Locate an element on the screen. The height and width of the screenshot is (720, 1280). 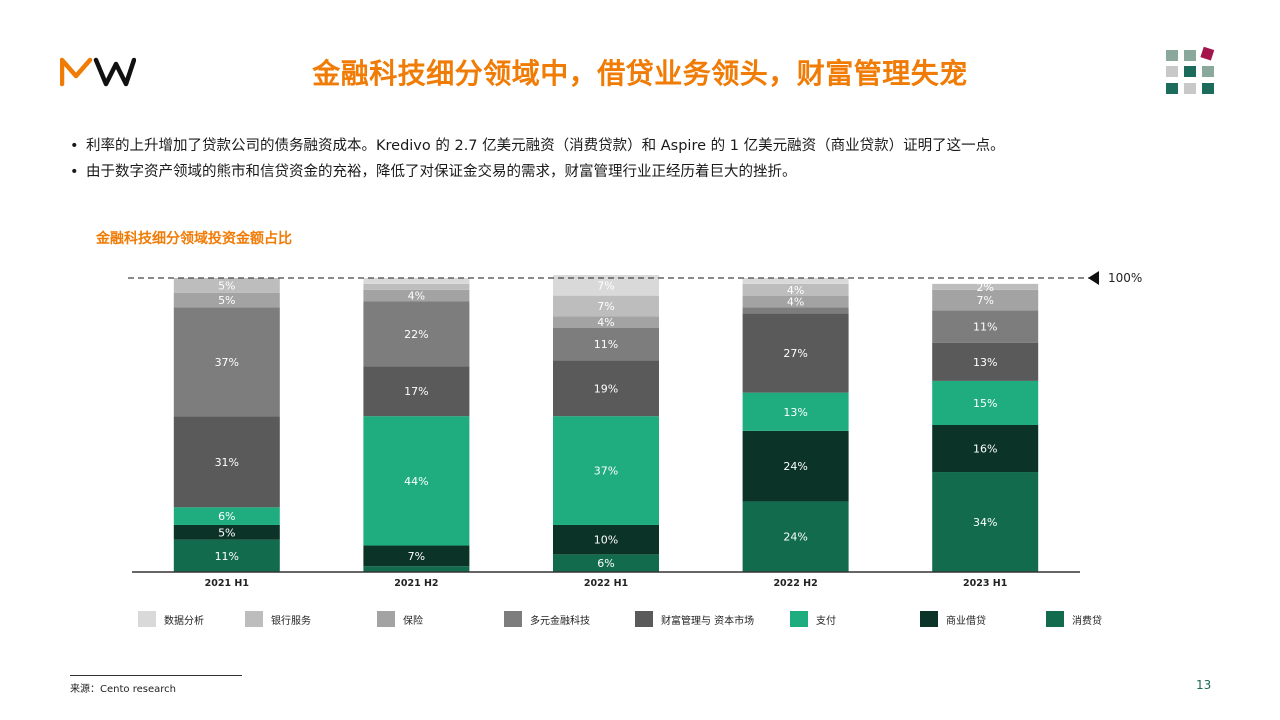
legend-item: 支付 is located at coordinates (813, 619).